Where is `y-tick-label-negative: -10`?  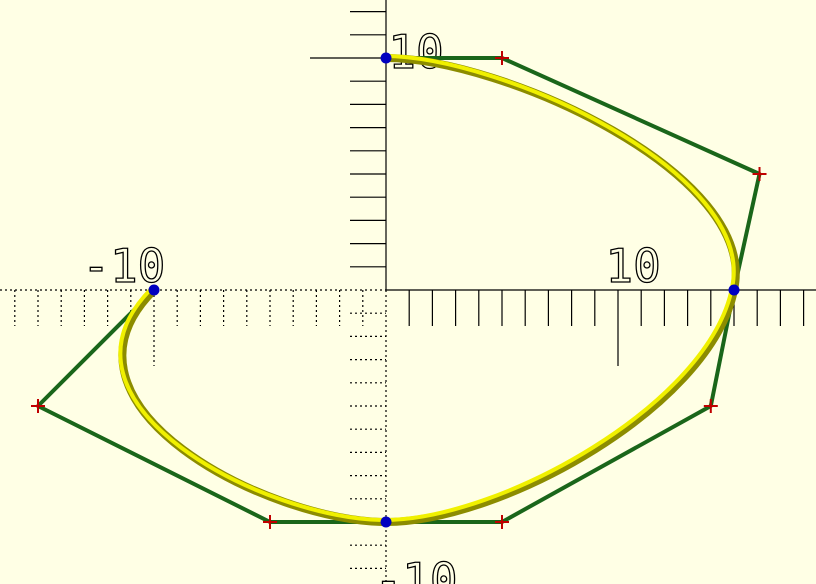 y-tick-label-negative: -10 is located at coordinates (415, 568).